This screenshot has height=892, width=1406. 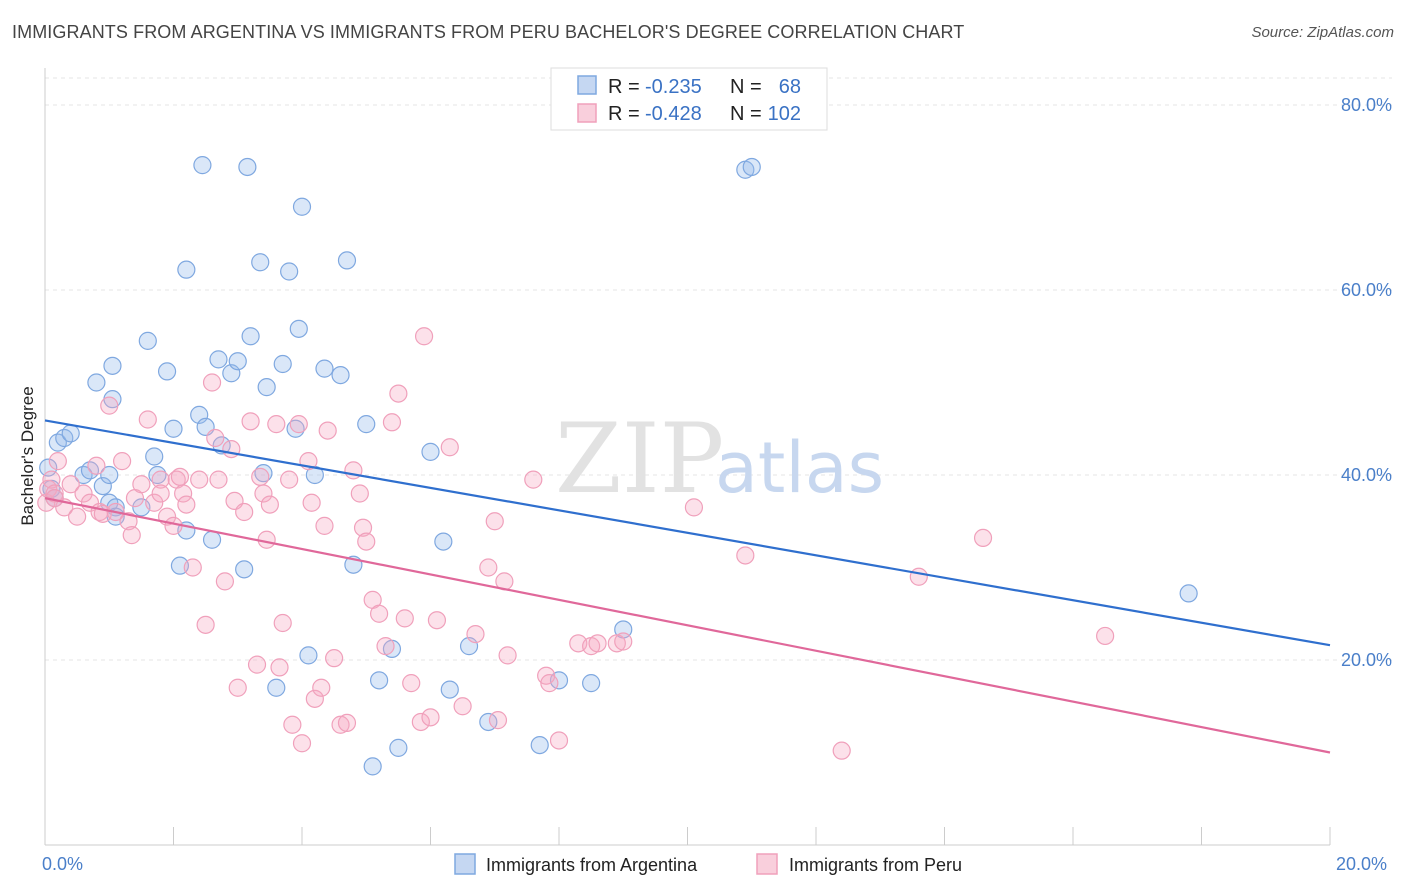 What do you see at coordinates (746, 114) in the screenshot?
I see `stats-n-label-peru: N =` at bounding box center [746, 114].